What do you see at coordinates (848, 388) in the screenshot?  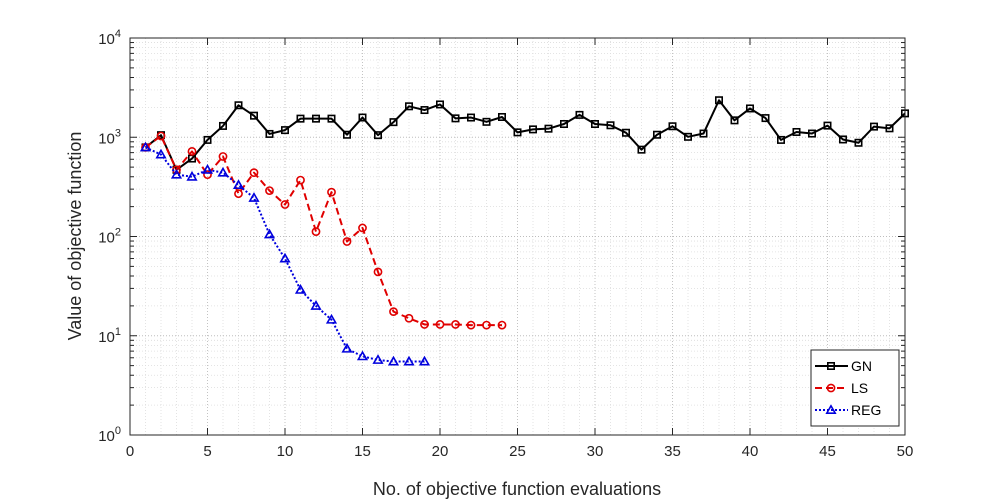 I see `legend-items: GN LS REG` at bounding box center [848, 388].